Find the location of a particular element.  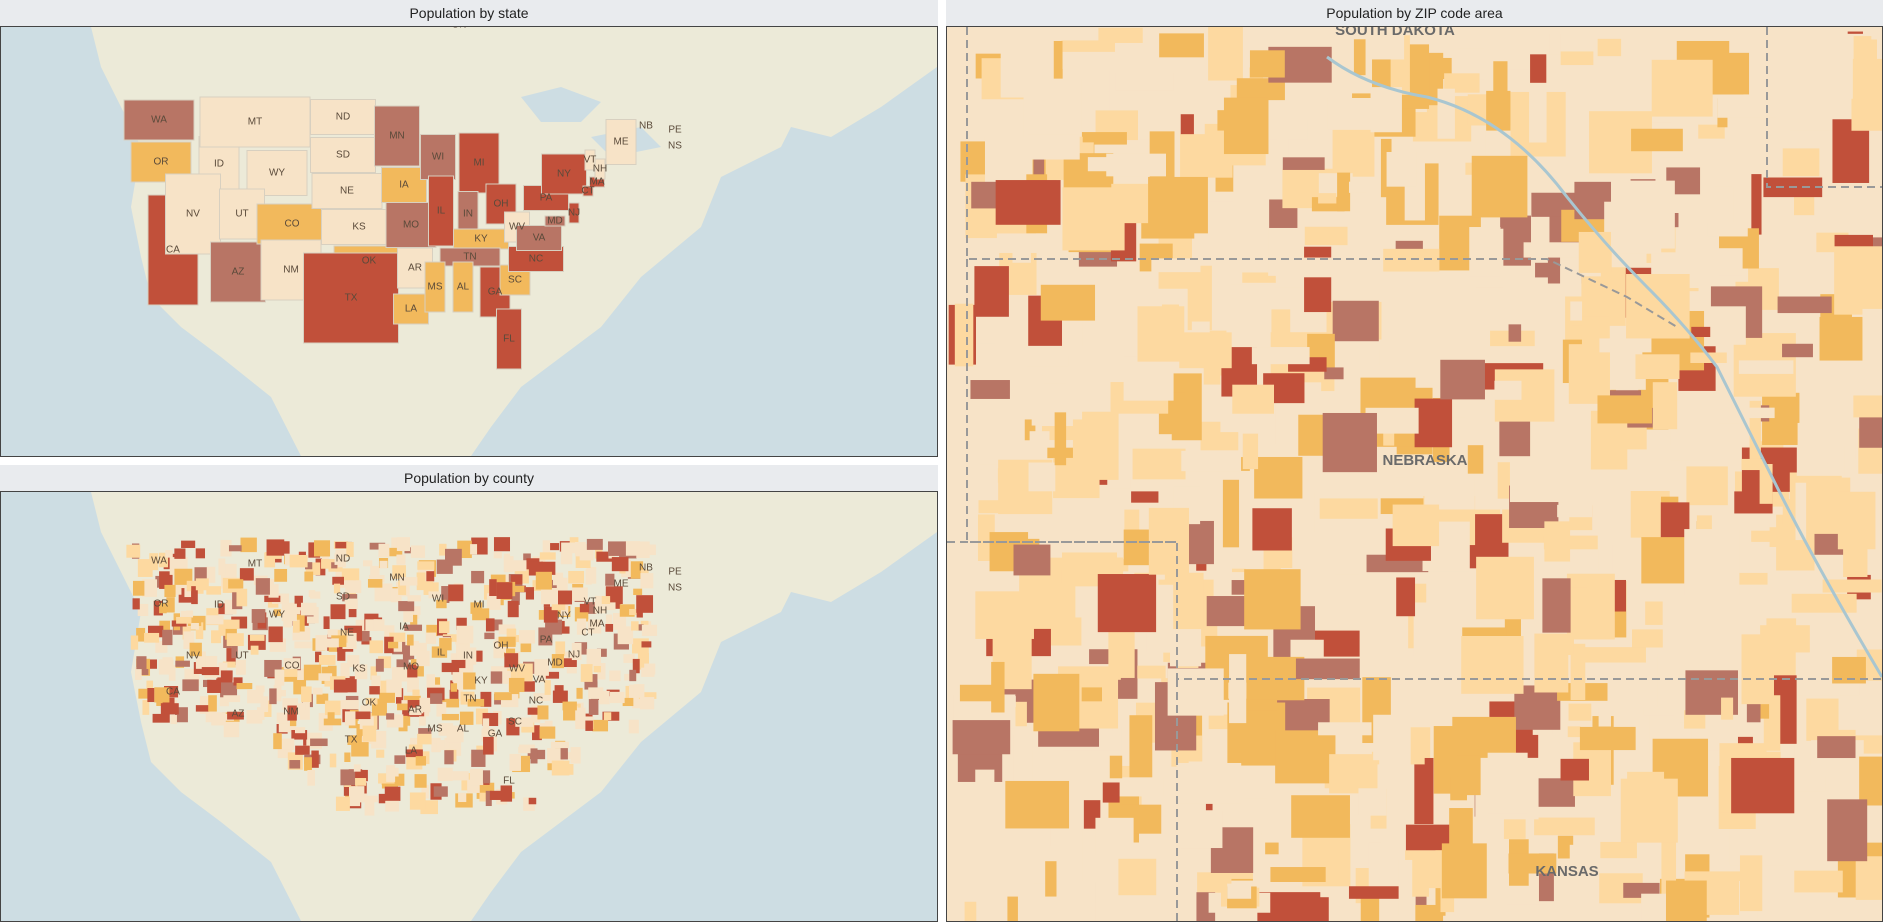

state-shape-mt is located at coordinates (255, 122).